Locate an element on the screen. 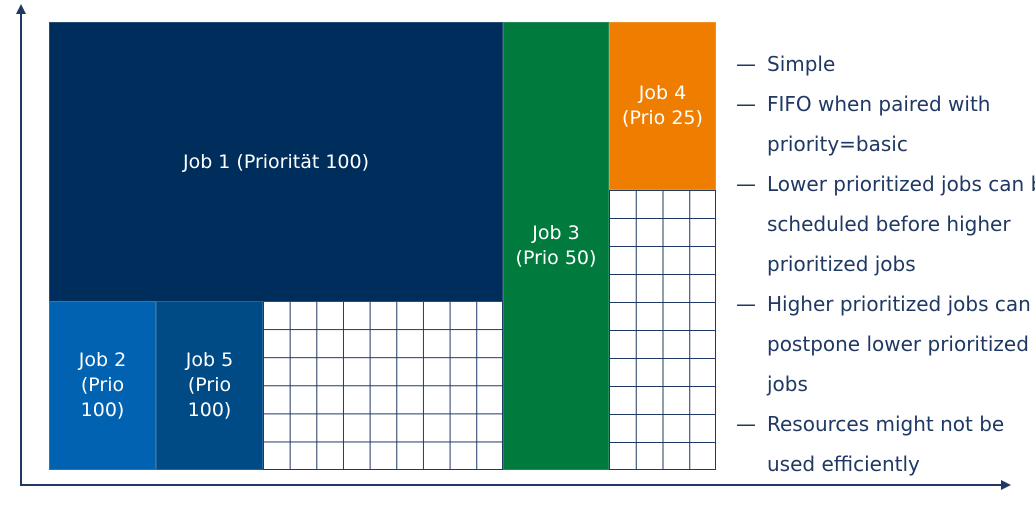  job-5-label: Job 5 is located at coordinates (209, 360).